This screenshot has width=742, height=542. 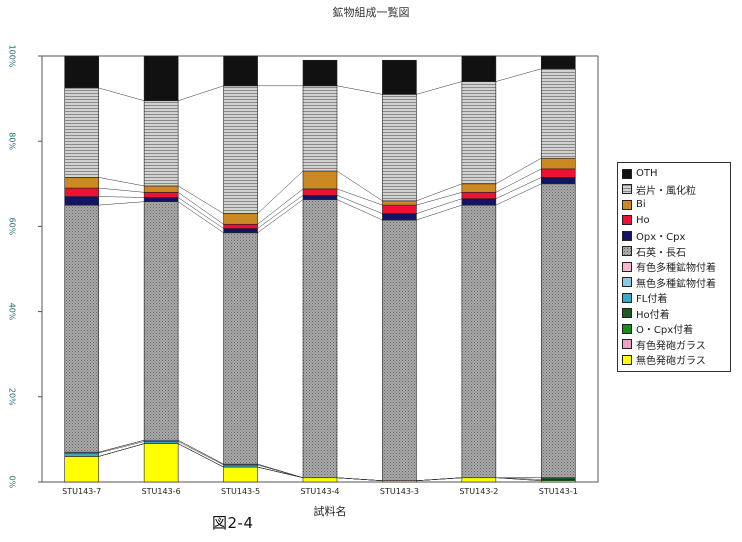 I want to click on legend-label: OTH, so click(x=647, y=174).